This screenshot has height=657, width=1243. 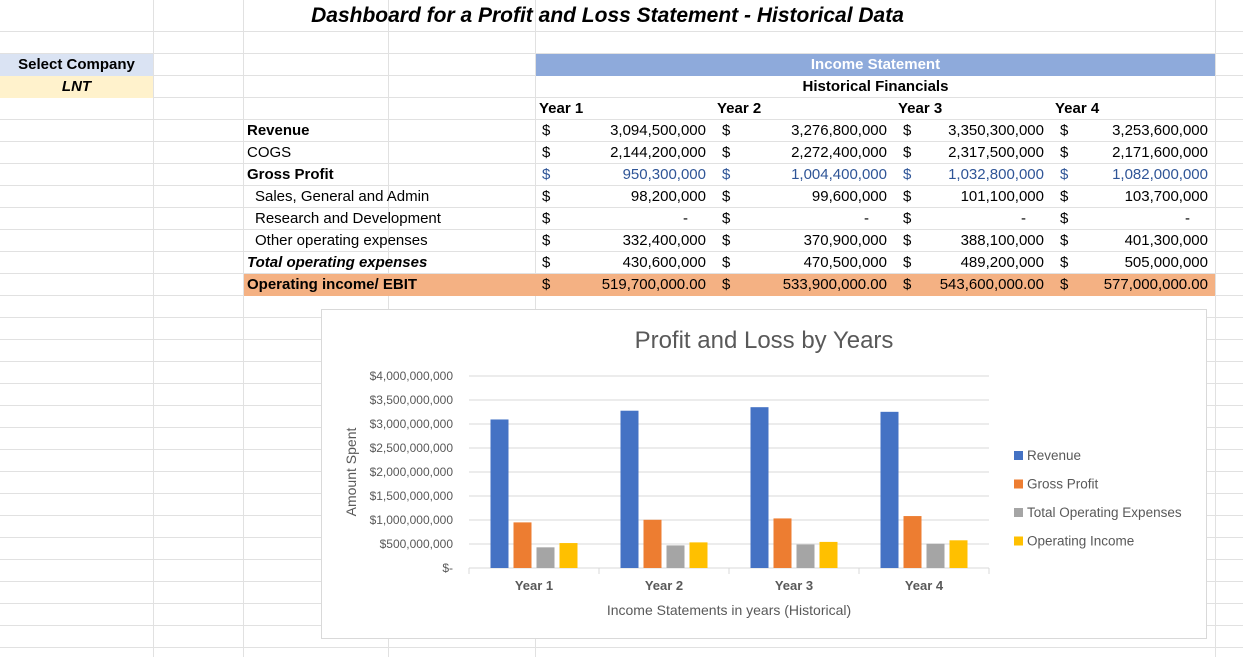 What do you see at coordinates (290, 174) in the screenshot?
I see `row-label: Gross Profit` at bounding box center [290, 174].